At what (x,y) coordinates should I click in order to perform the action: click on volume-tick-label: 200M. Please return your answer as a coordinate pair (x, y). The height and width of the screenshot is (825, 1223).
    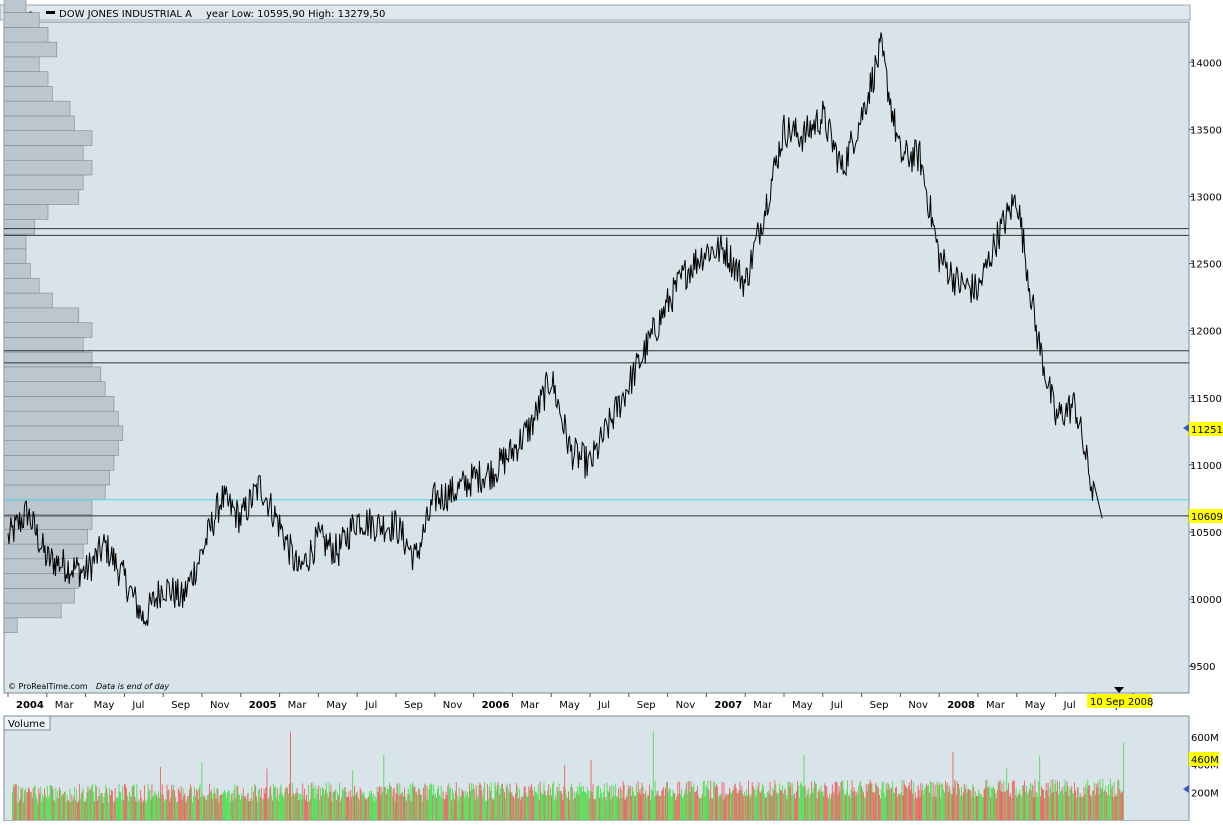
    Looking at the image, I should click on (1205, 793).